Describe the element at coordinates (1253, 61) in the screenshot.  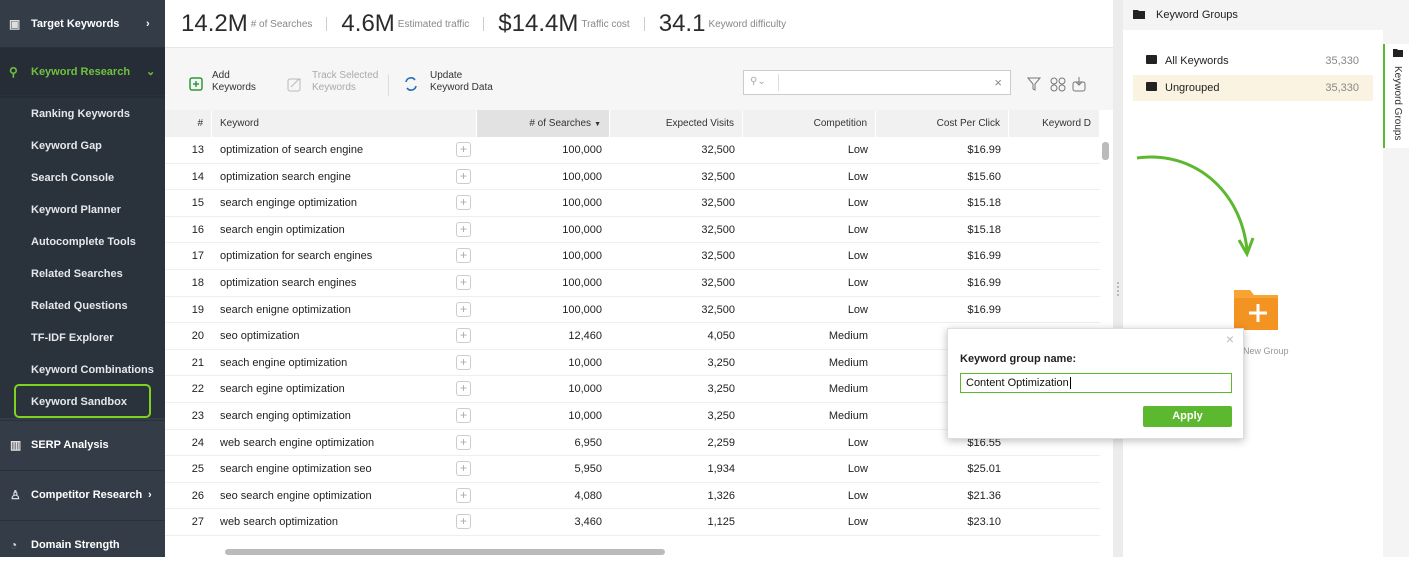
I see `group-item: All Keywords 35,330` at that location.